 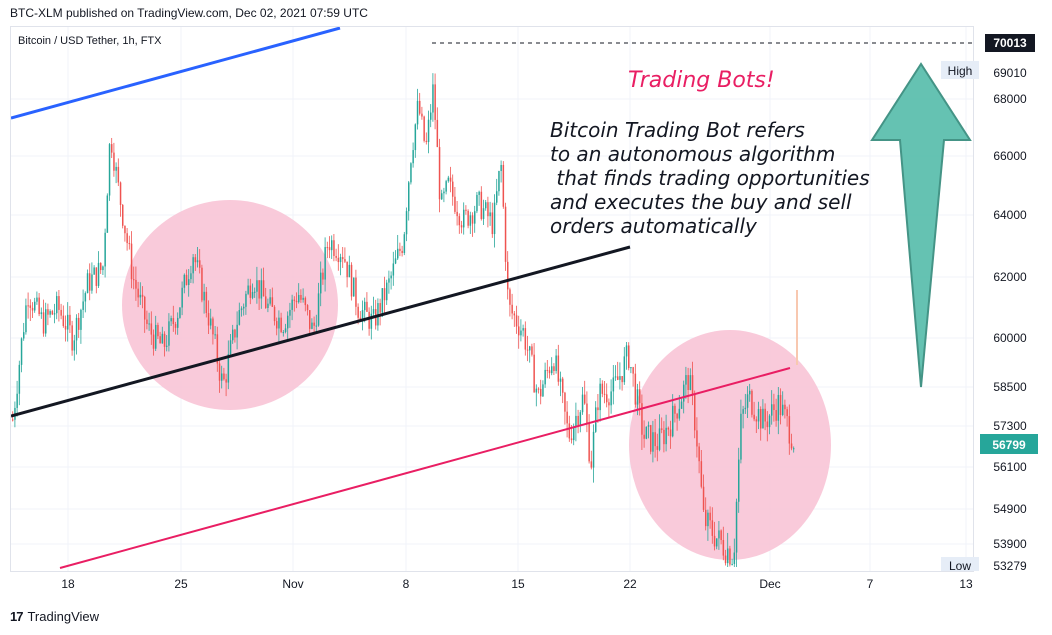 What do you see at coordinates (701, 80) in the screenshot?
I see `annotation-headline: Trading Bots!` at bounding box center [701, 80].